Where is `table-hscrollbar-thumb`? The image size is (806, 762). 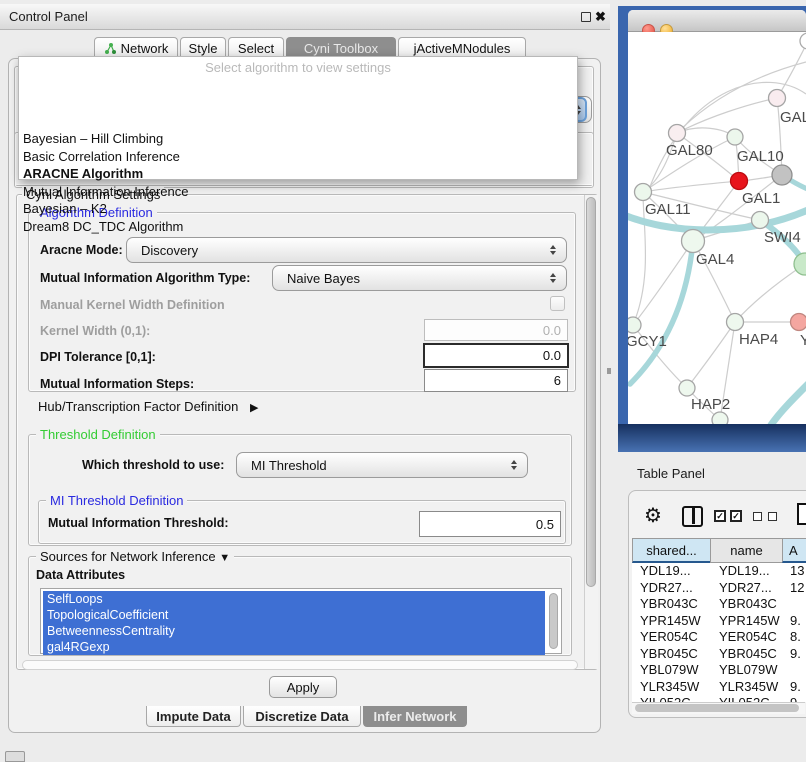
table-hscrollbar-thumb is located at coordinates (717, 708).